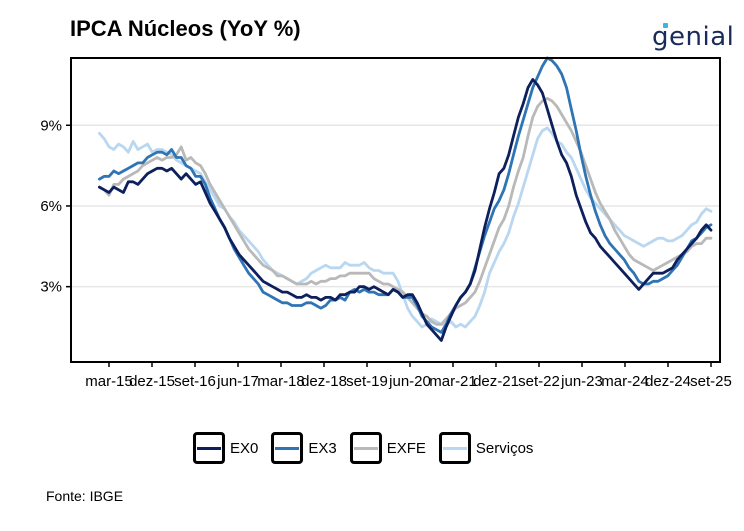 This screenshot has width=744, height=531. What do you see at coordinates (581, 381) in the screenshot?
I see `x-tick-label: jun-23` at bounding box center [581, 381].